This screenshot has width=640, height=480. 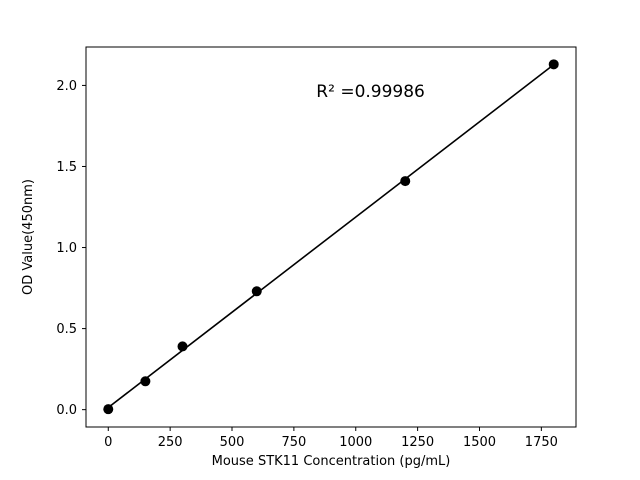 What do you see at coordinates (479, 442) in the screenshot?
I see `x-tick-label: 1500` at bounding box center [479, 442].